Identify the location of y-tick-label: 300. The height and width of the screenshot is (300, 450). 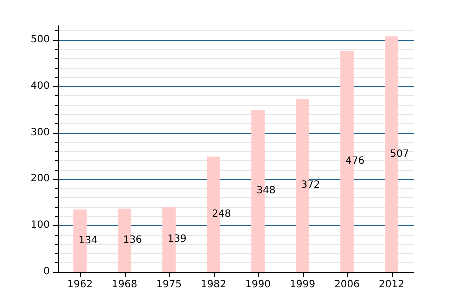
(40, 132).